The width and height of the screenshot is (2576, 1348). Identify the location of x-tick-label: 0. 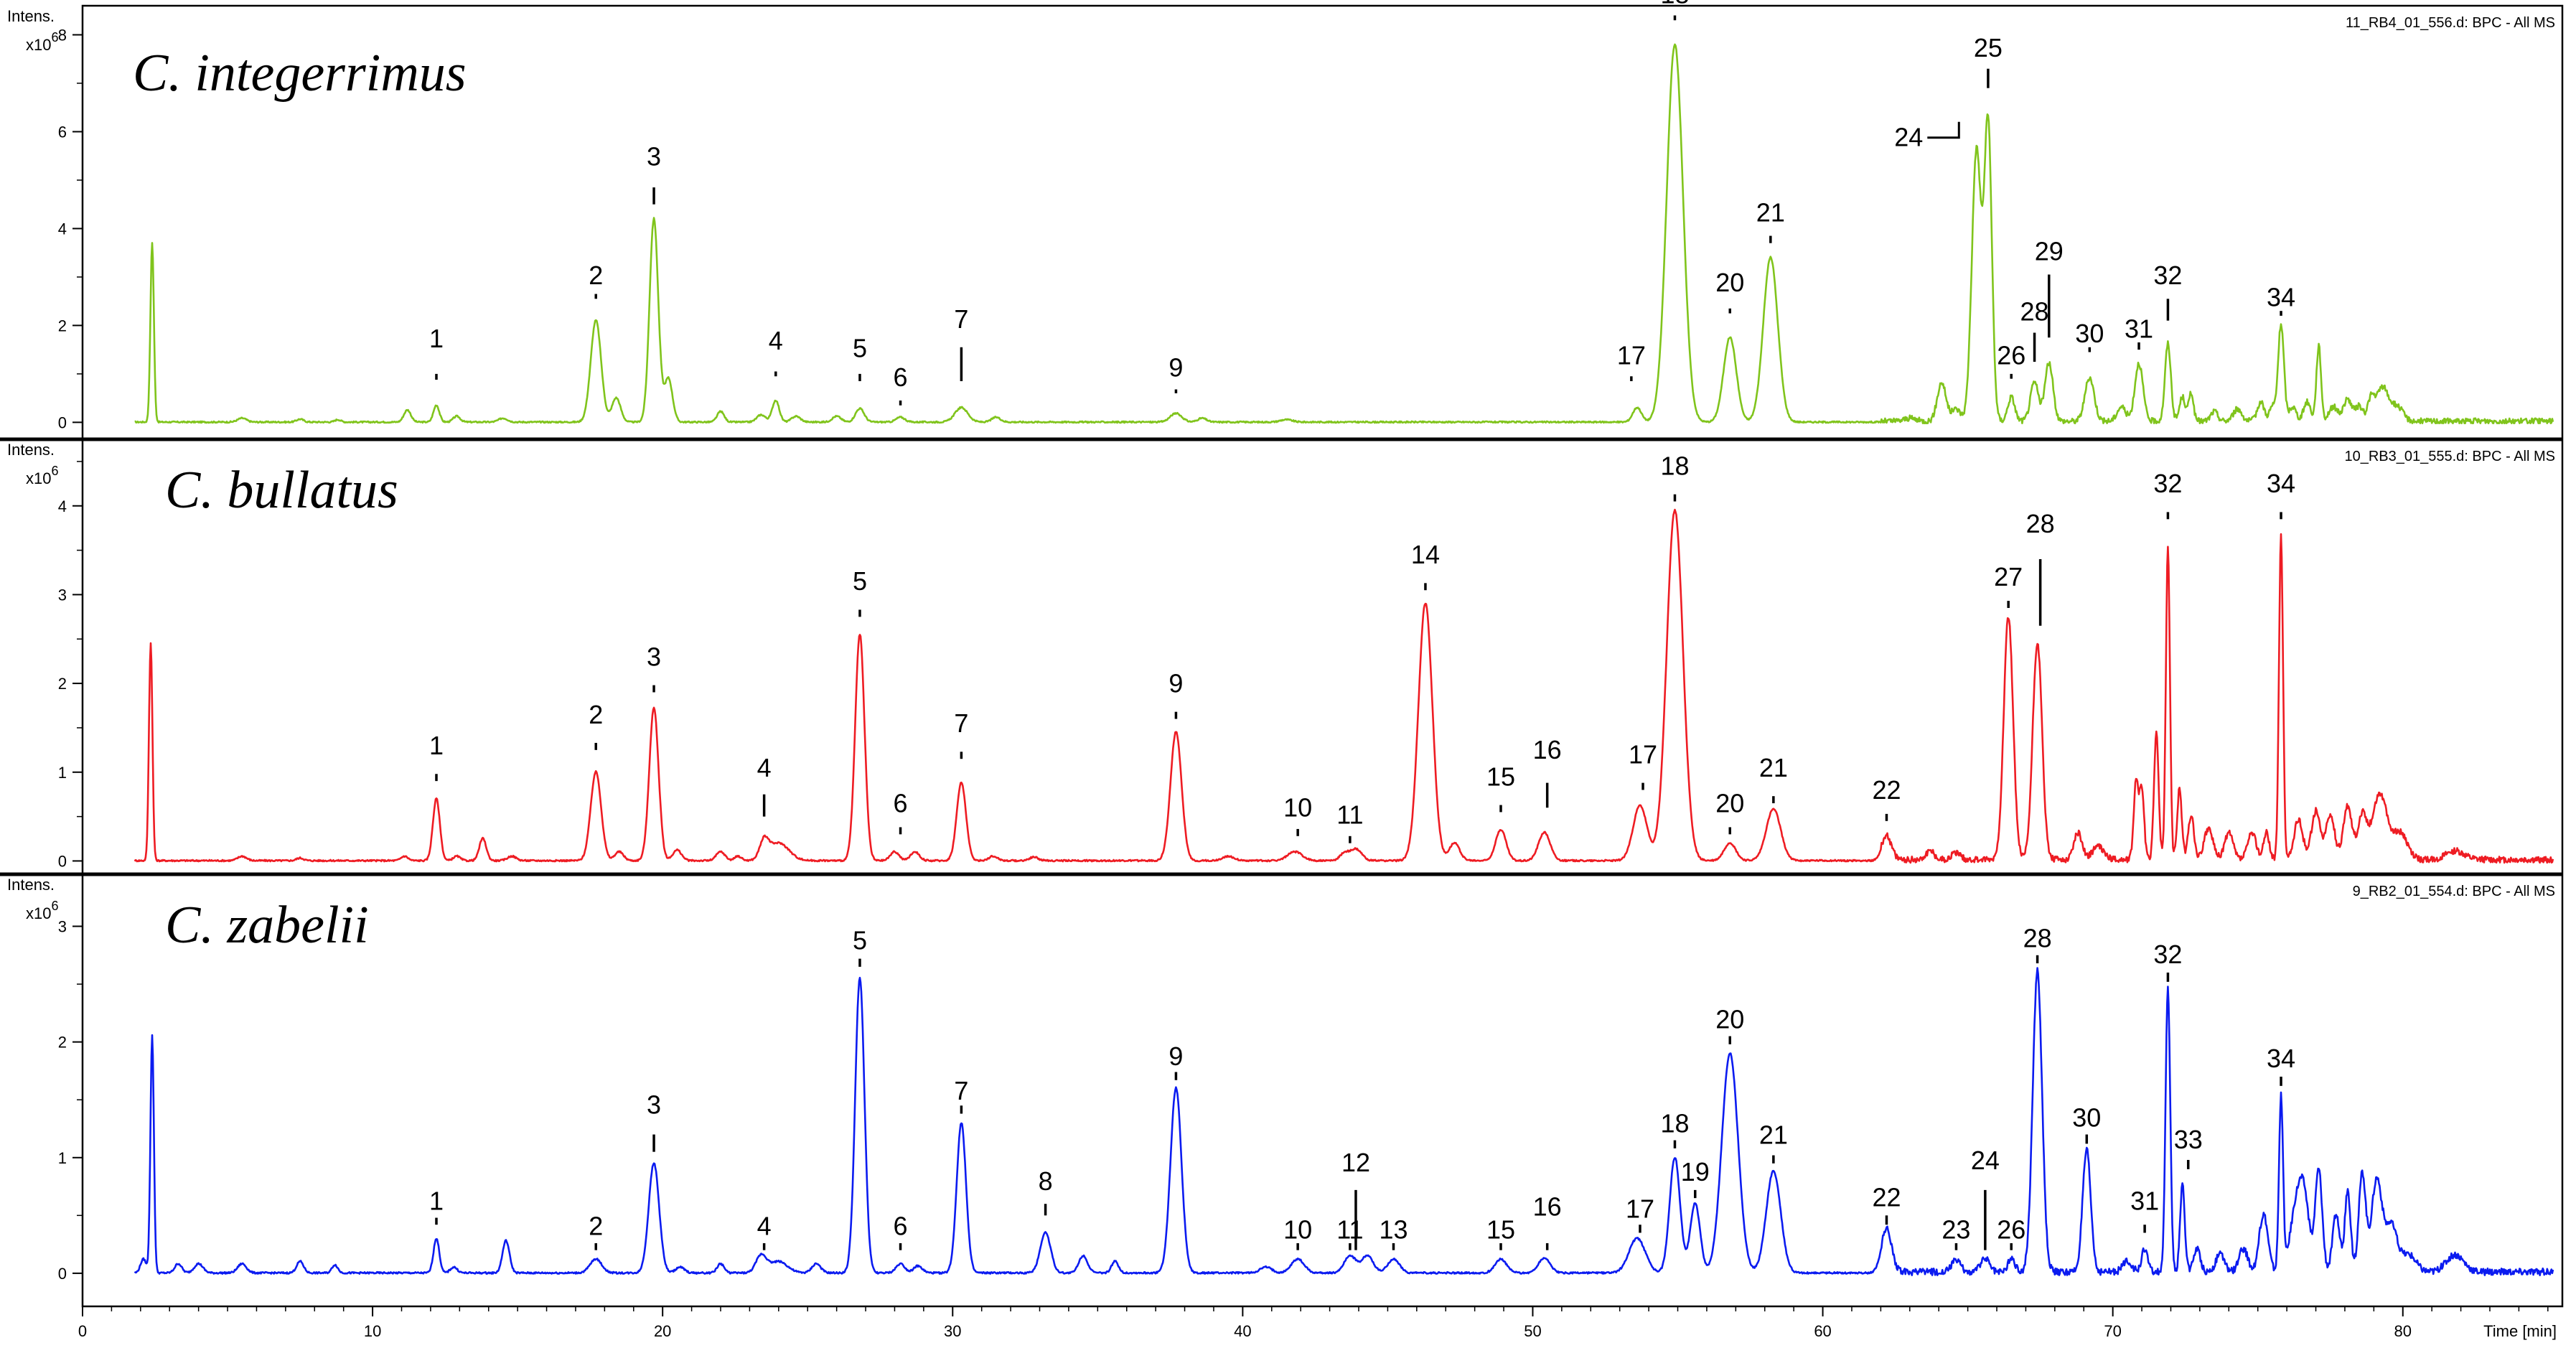
(82, 1331).